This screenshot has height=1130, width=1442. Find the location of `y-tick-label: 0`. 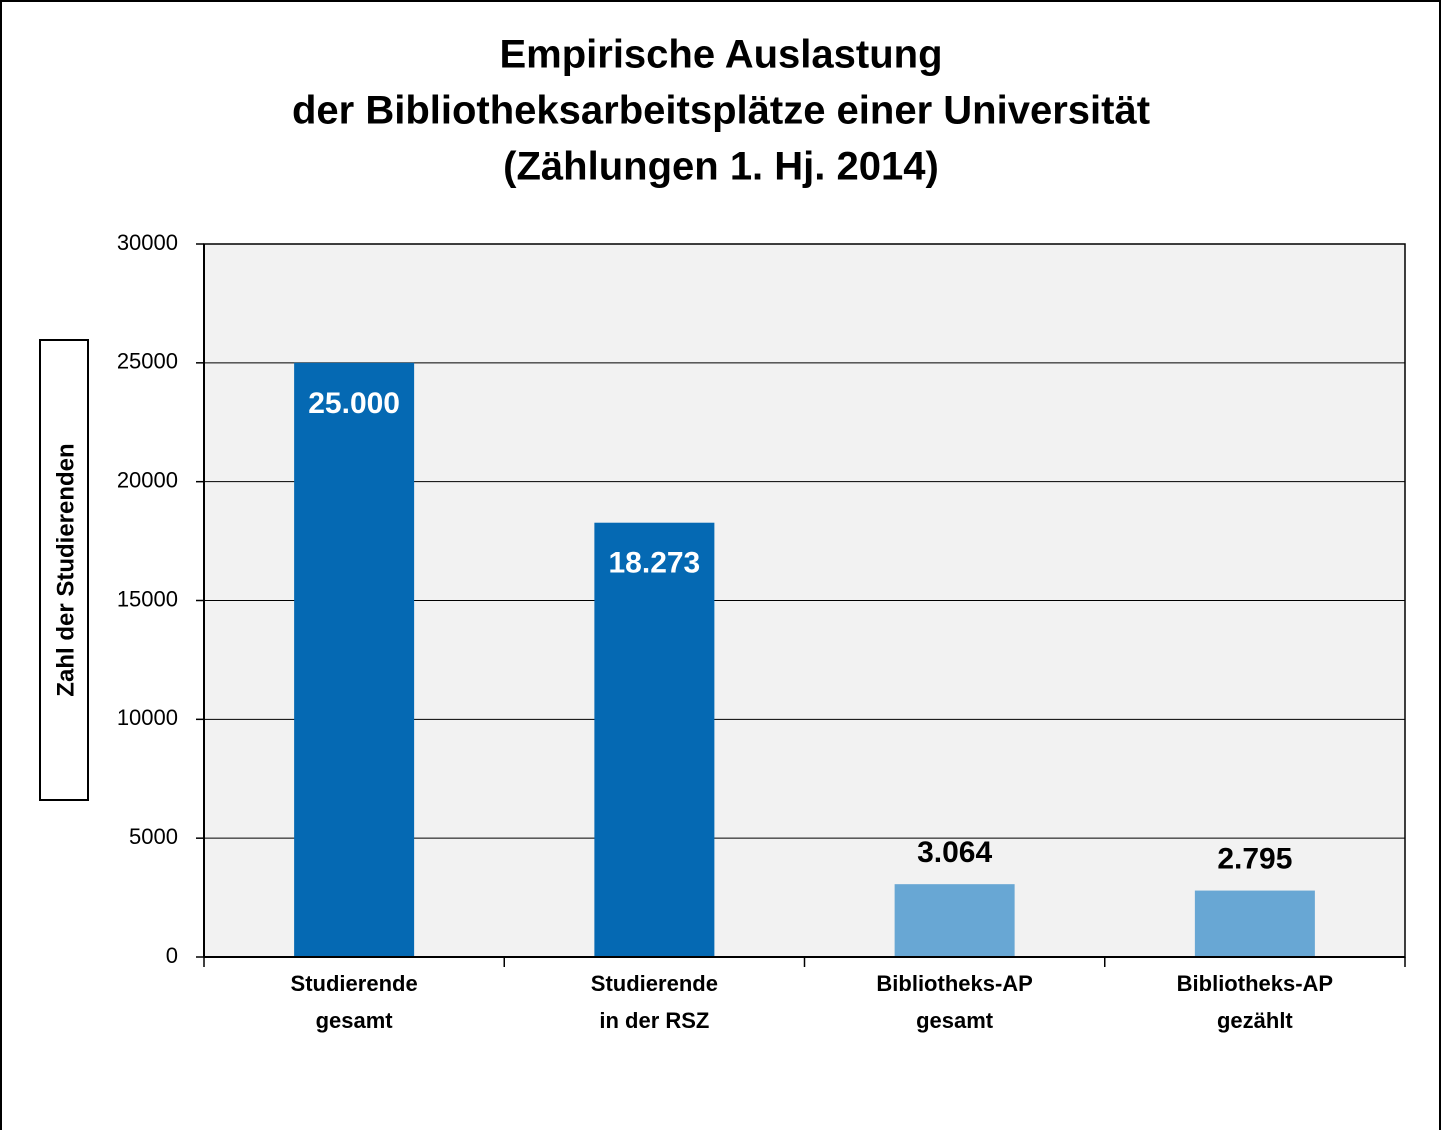

y-tick-label: 0 is located at coordinates (172, 955).